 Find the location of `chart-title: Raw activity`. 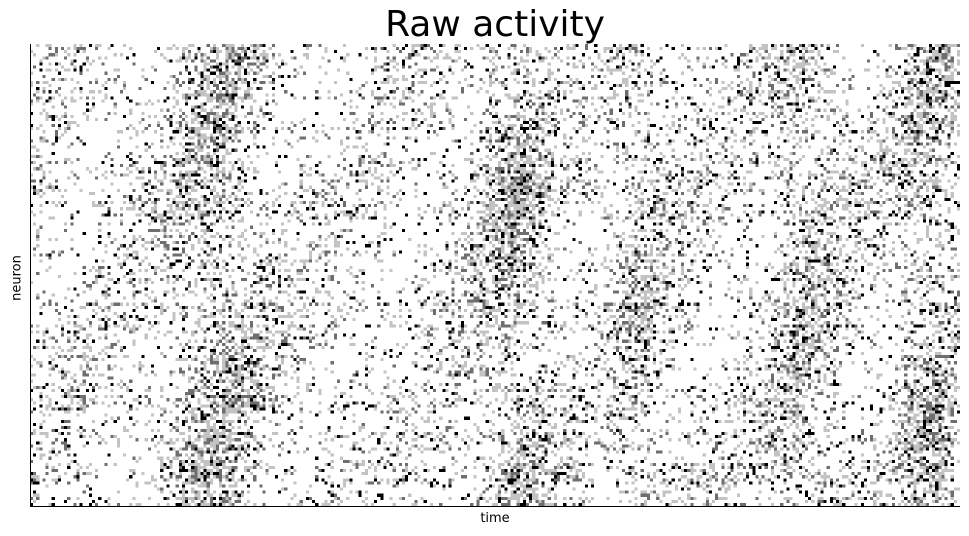

chart-title: Raw activity is located at coordinates (495, 24).